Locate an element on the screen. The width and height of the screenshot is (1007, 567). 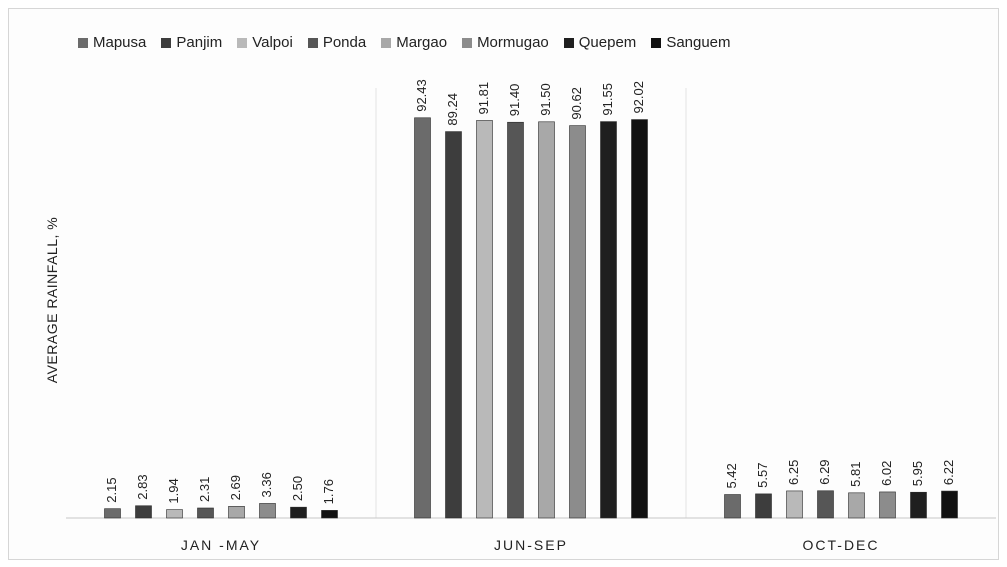
data-label: 6.02 is located at coordinates (886, 473).